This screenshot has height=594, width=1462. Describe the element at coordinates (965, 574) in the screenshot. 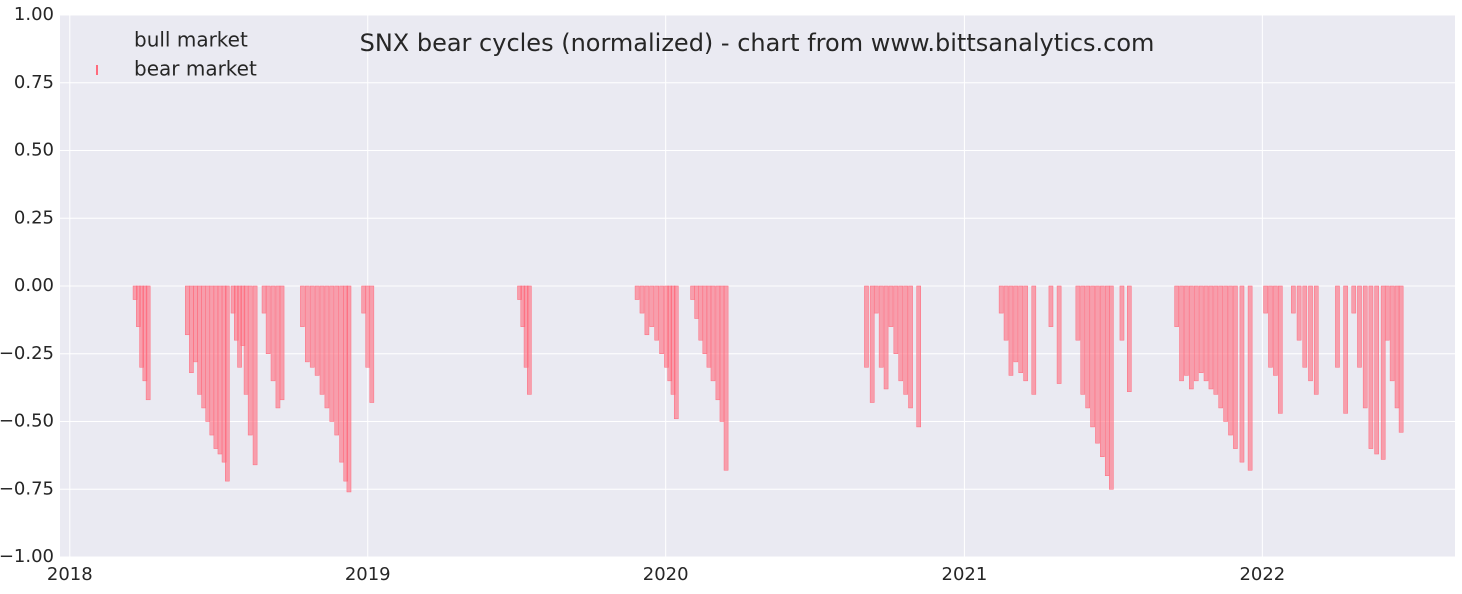

I see `x-tick-label: 2021` at that location.